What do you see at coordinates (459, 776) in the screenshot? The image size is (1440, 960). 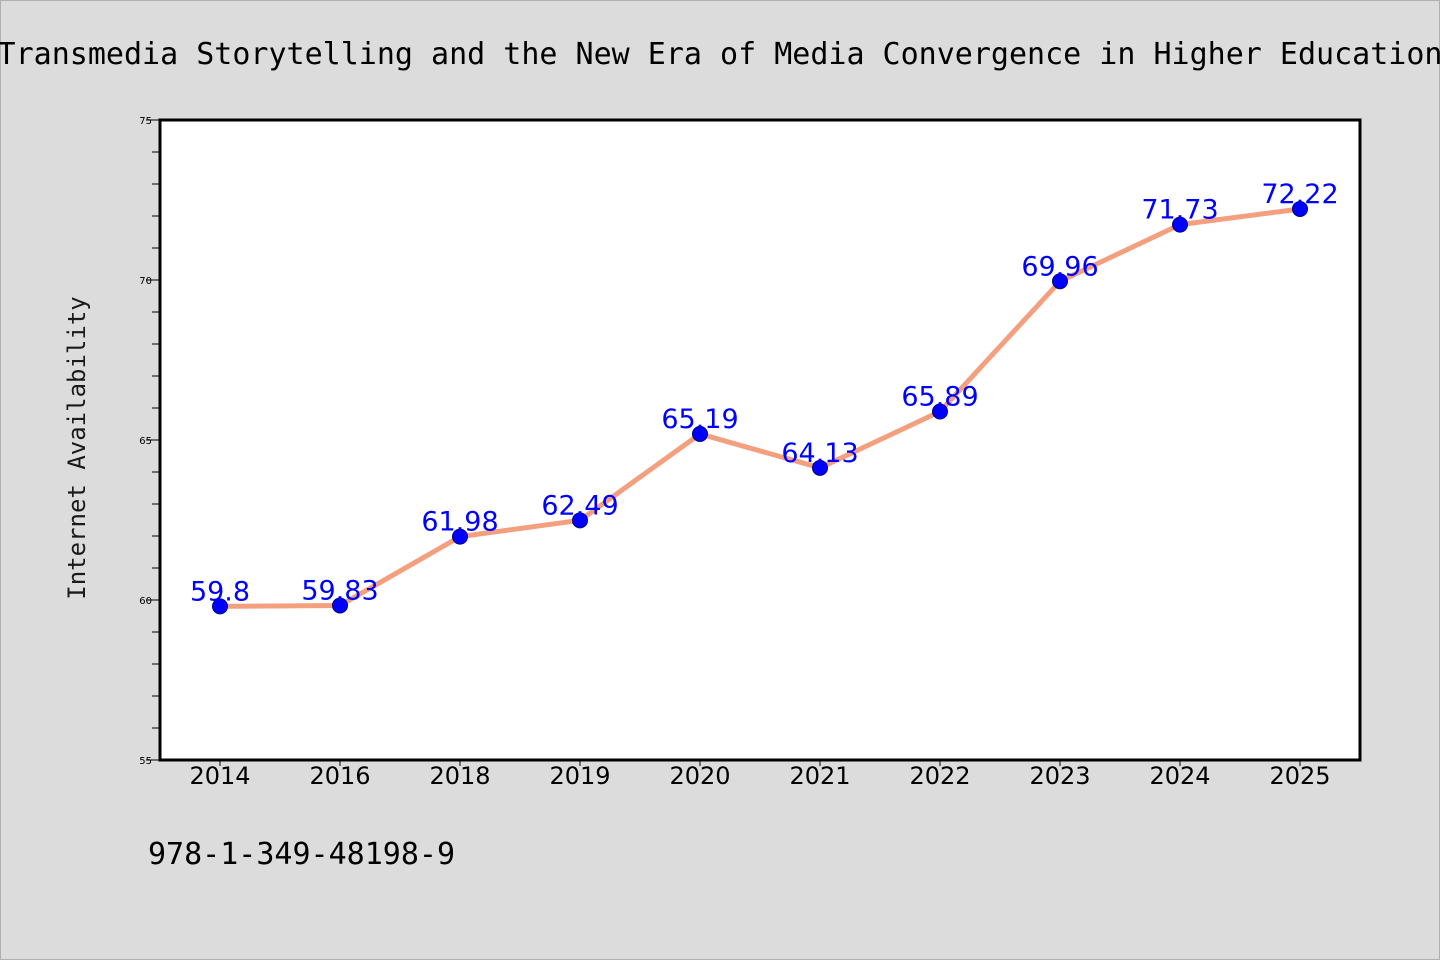 I see `x-tick-label: 2018` at bounding box center [459, 776].